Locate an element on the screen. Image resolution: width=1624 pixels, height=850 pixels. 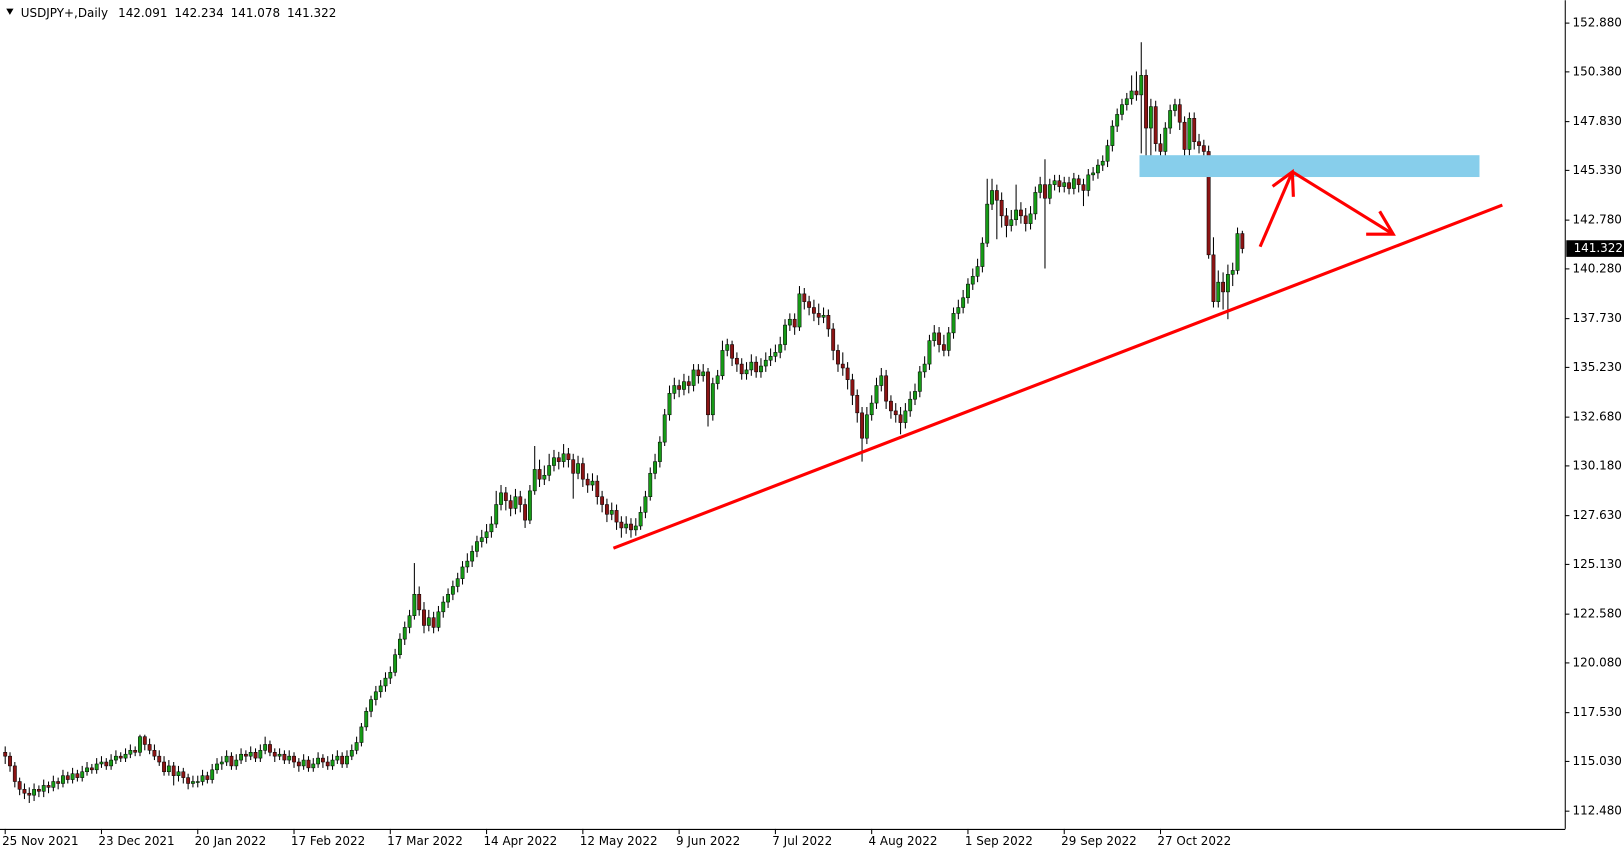
y-tick-label: 132.680 is located at coordinates (1597, 417).